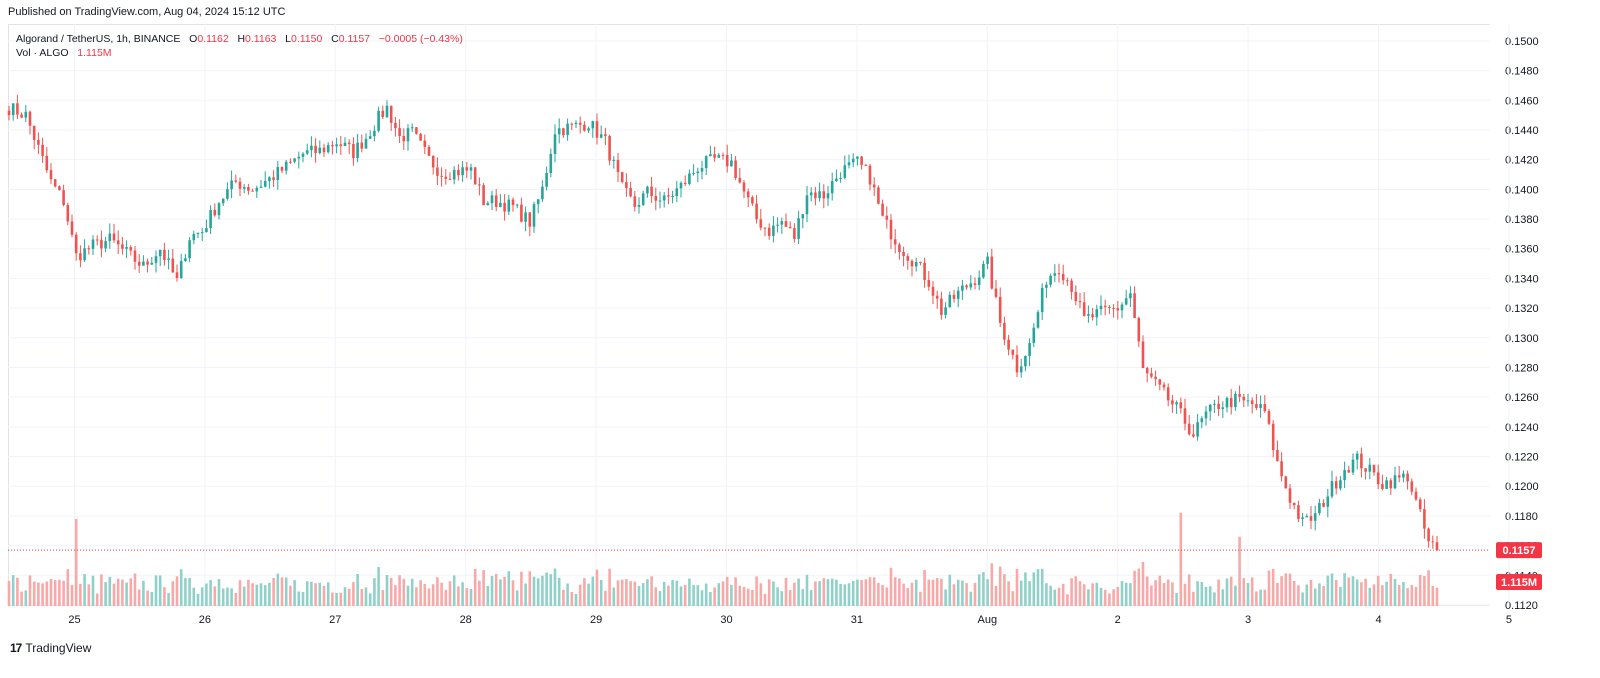  I want to click on symbol-label: Algorand / TetherUS, 1h, BINANCE, so click(98, 39).